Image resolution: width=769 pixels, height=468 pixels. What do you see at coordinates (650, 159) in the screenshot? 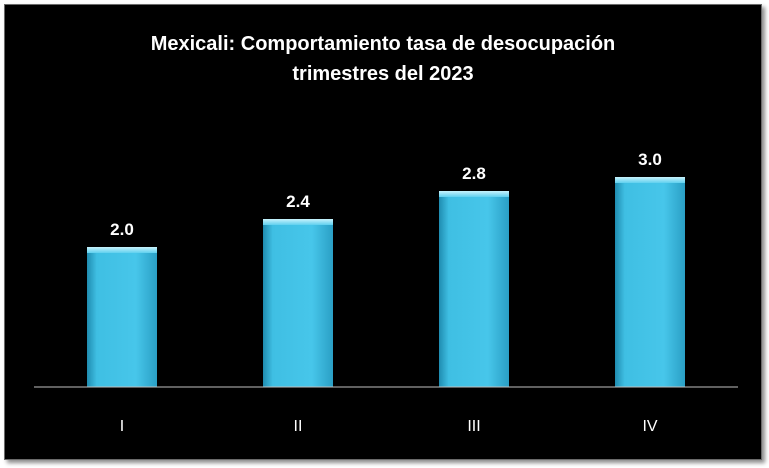
I see `data-label-4: 3.0` at bounding box center [650, 159].